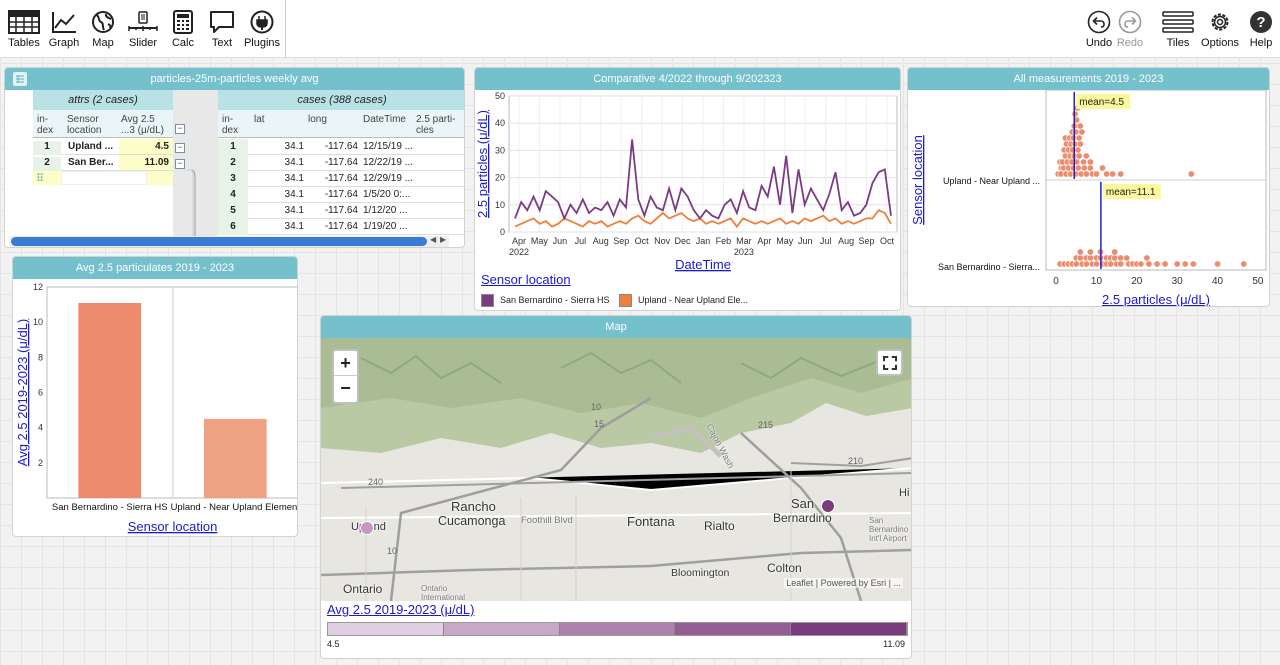 The height and width of the screenshot is (665, 1280). Describe the element at coordinates (234, 79) in the screenshot. I see `table-title: particles-25m-particles weekly avg` at that location.